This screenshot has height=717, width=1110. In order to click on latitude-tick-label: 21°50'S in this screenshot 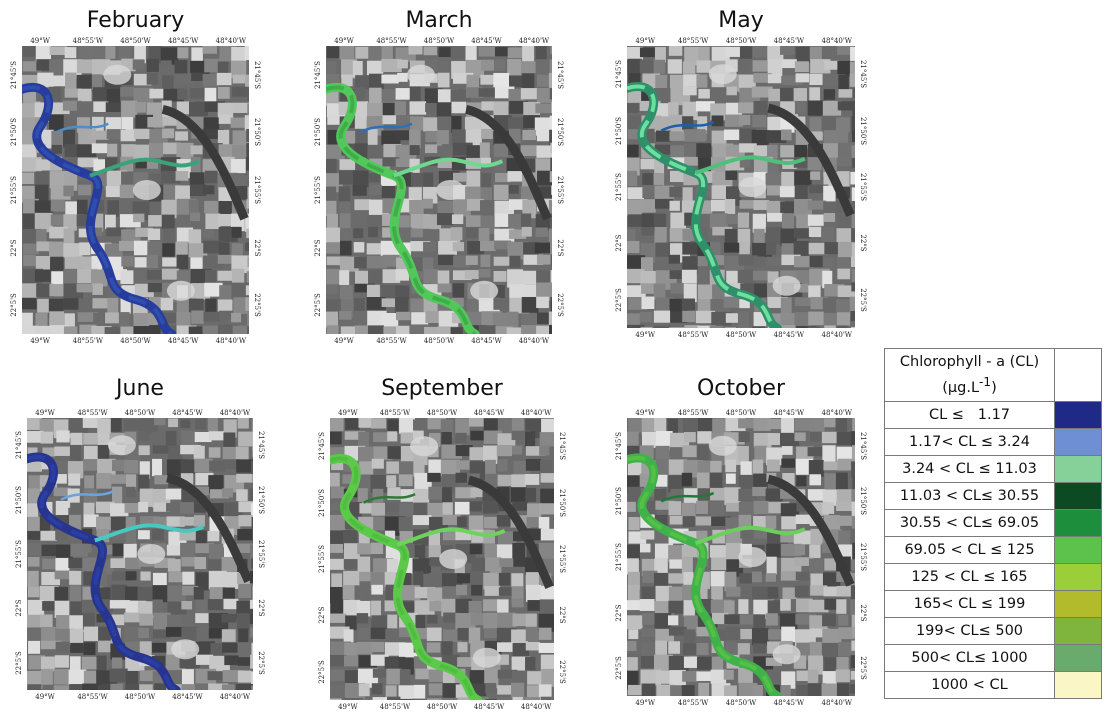, I will do `click(318, 132)`.